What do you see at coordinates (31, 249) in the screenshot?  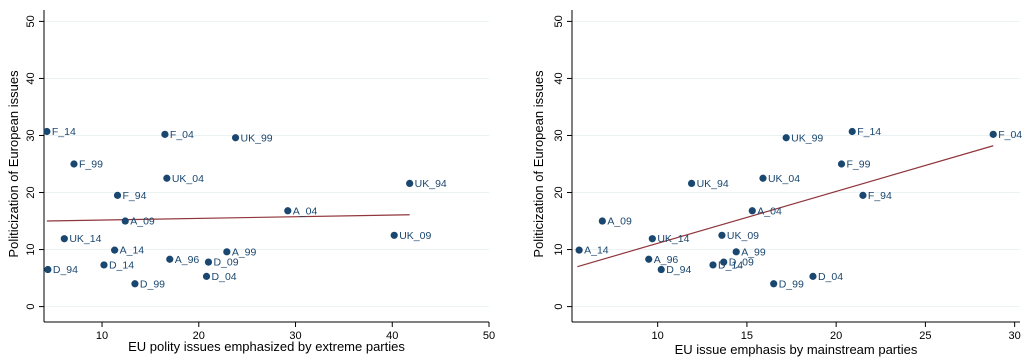 I see `y-tick-label: 10` at bounding box center [31, 249].